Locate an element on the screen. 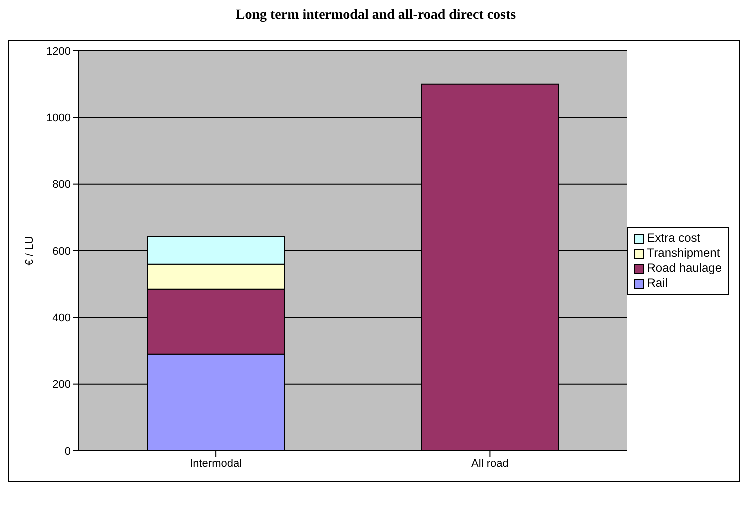 The image size is (752, 518). y-tick-label: 1000 is located at coordinates (58, 118).